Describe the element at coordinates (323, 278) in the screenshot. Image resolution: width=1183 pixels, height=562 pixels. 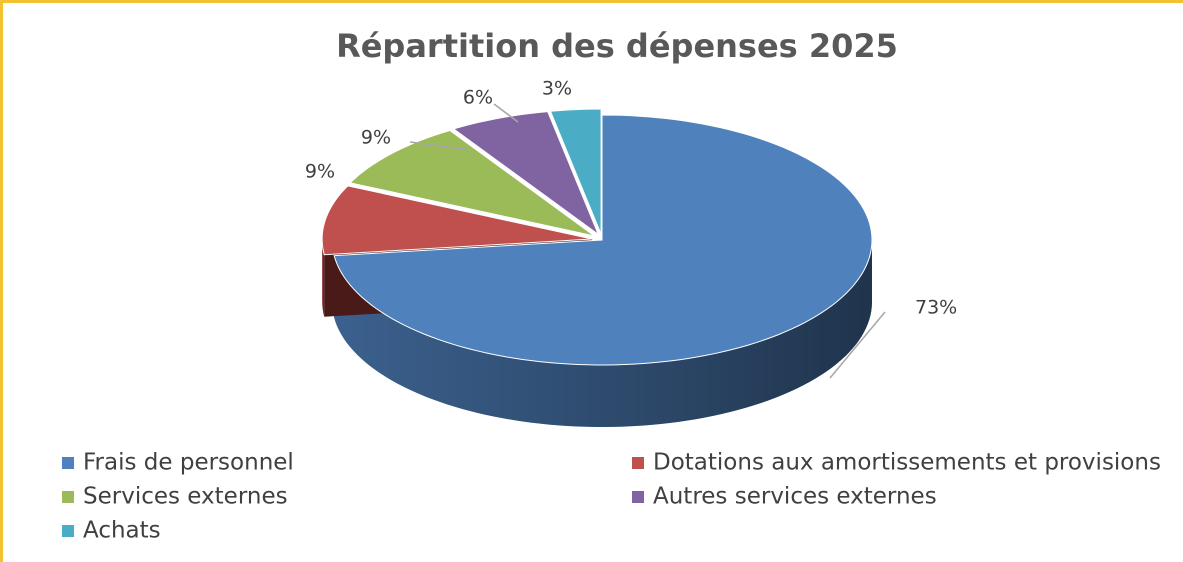
I see `slice-side-shade` at that location.